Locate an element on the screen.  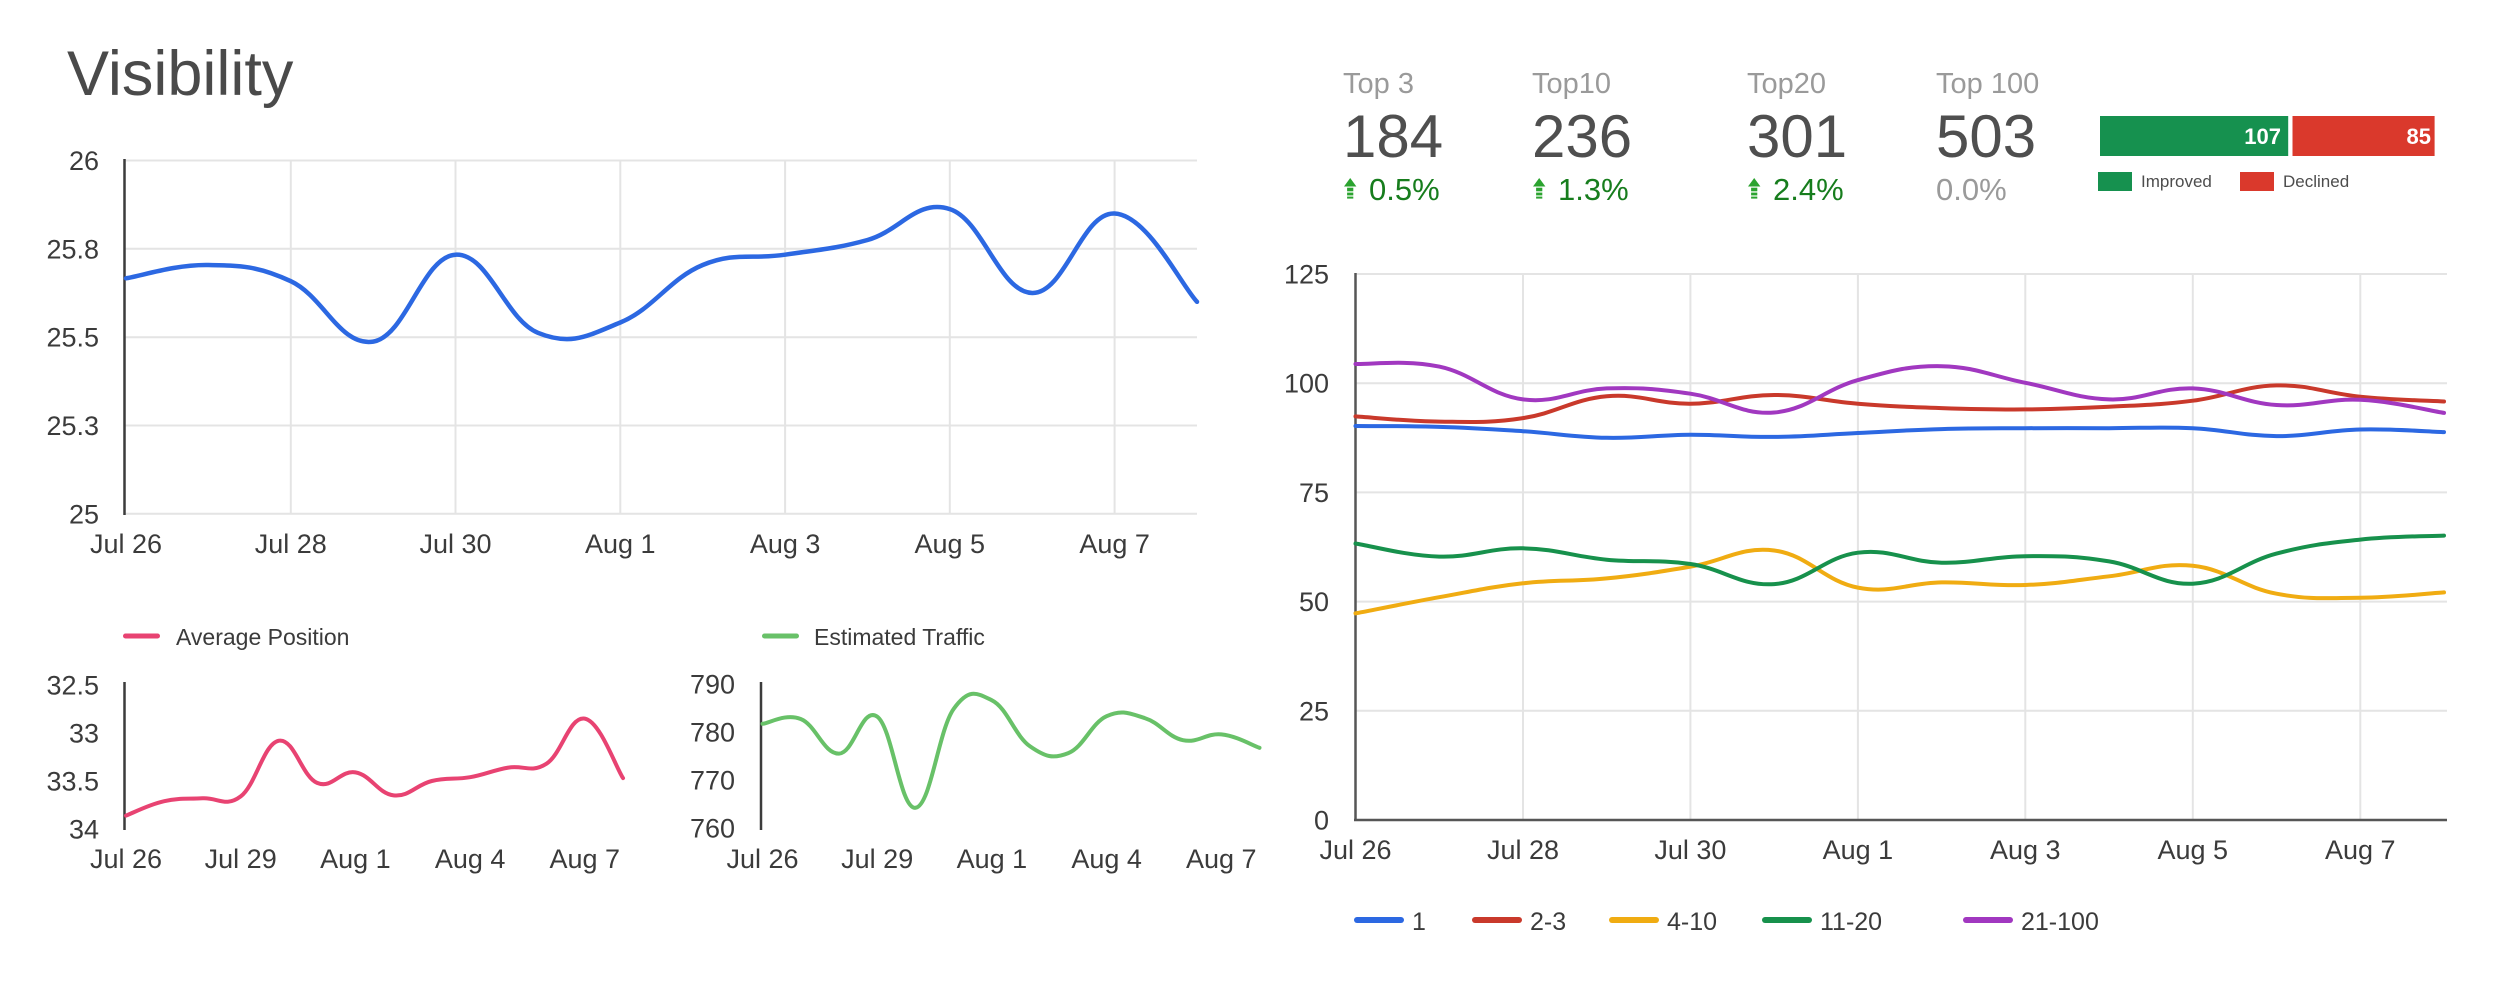
svg-text: 33.5 is located at coordinates (72, 782).